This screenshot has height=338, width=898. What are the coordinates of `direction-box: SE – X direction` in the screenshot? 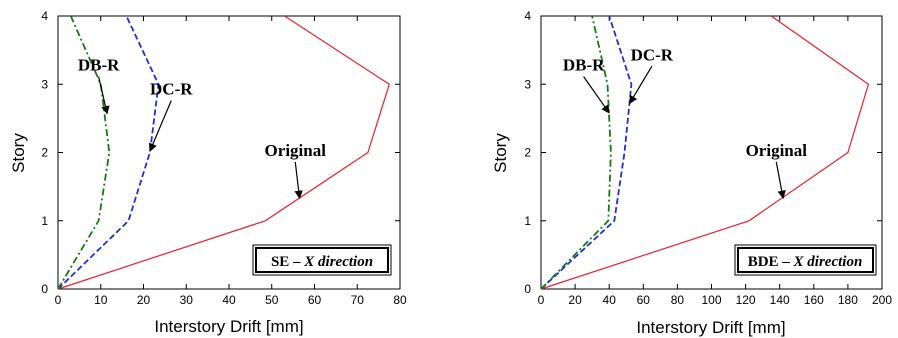 It's located at (322, 260).